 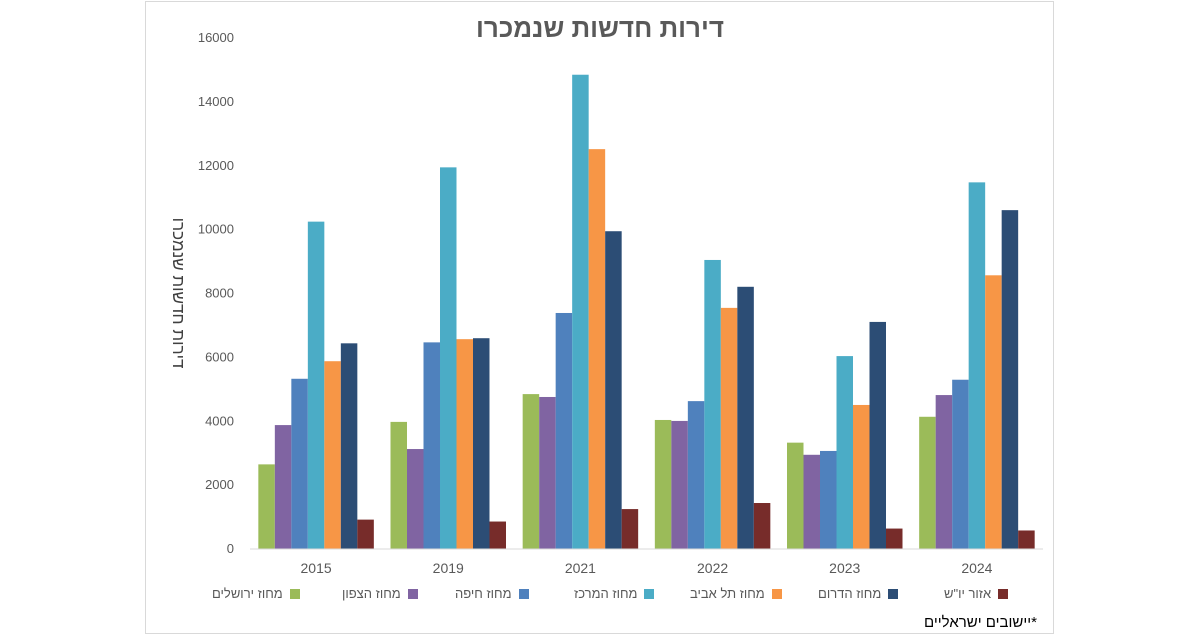 I want to click on y-tick-label: 12000, so click(x=216, y=165).